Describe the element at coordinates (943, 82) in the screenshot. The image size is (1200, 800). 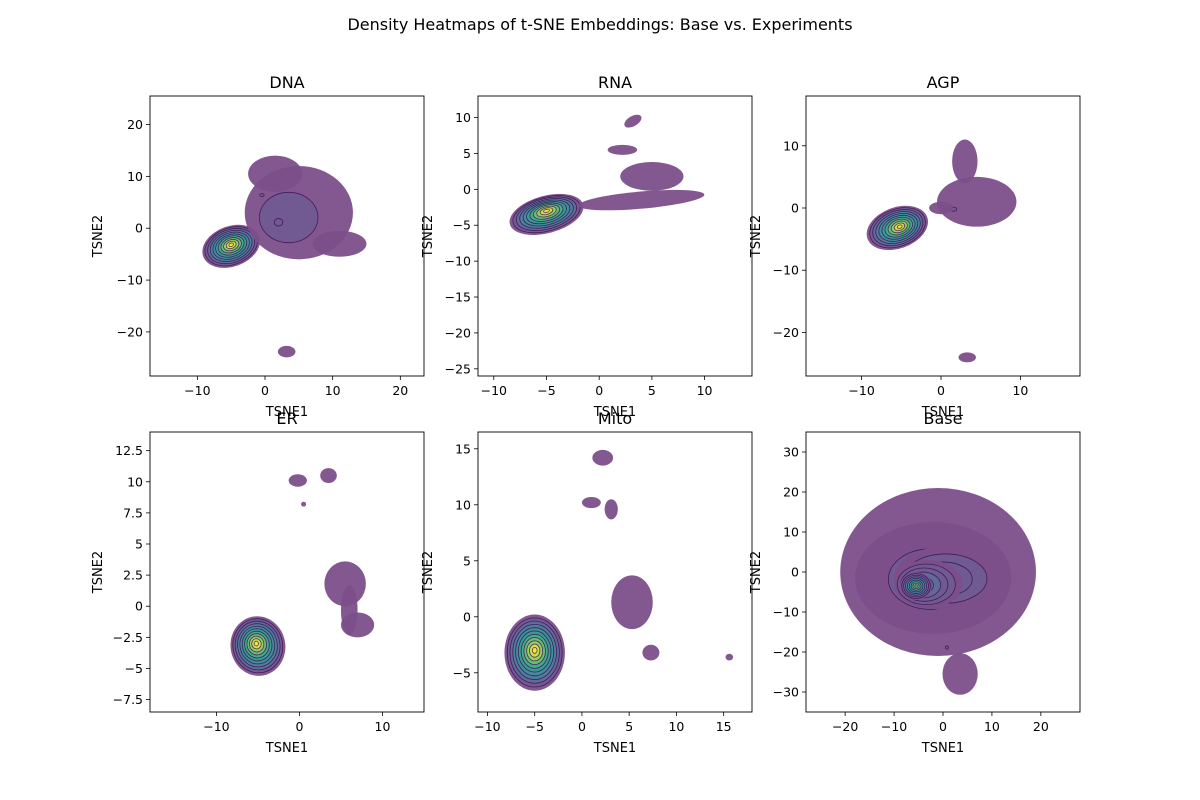
I see `subplot-title: AGP` at that location.